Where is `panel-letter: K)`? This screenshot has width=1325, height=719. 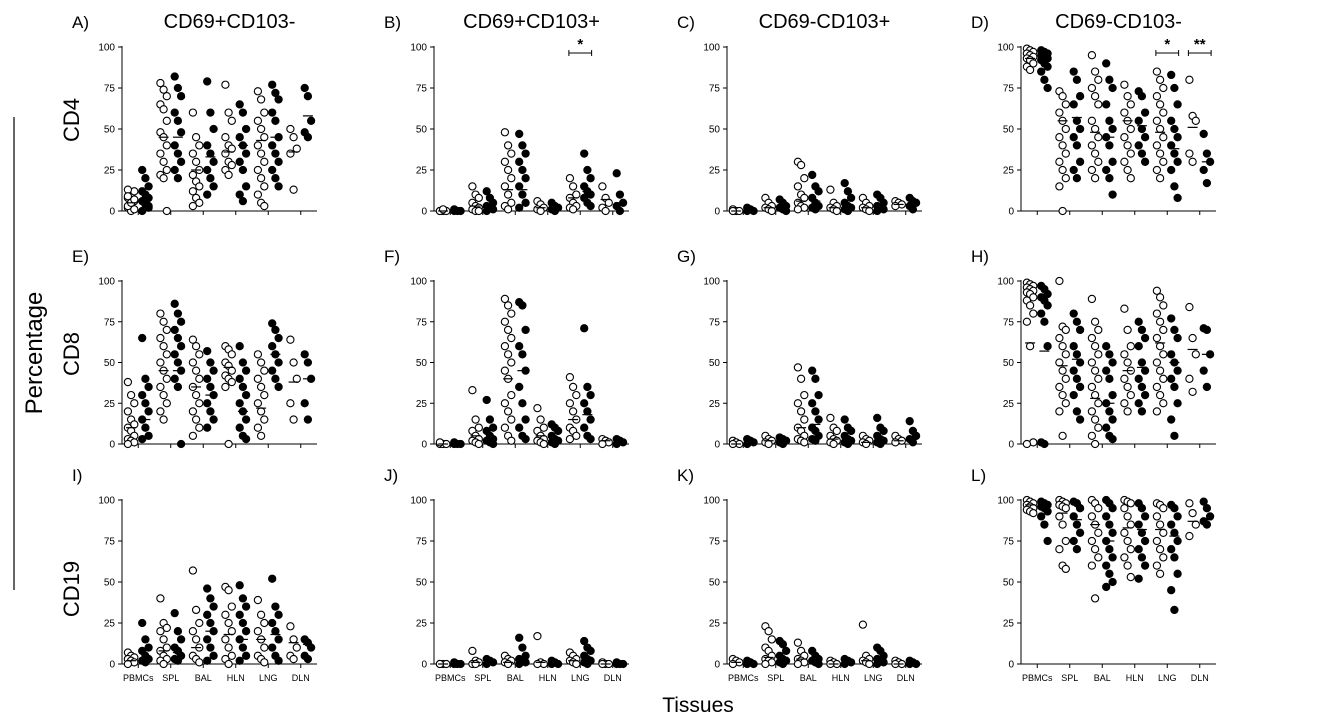
panel-letter: K) is located at coordinates (685, 475).